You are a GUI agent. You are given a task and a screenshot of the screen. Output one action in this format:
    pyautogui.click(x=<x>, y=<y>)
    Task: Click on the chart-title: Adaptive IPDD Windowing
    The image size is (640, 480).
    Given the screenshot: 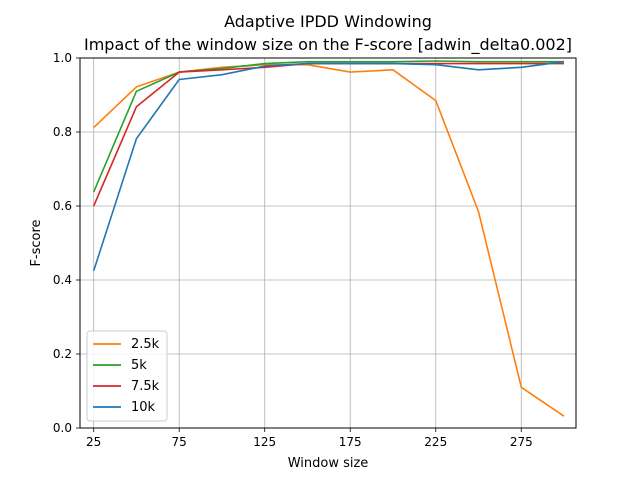 What is the action you would take?
    pyautogui.click(x=328, y=21)
    